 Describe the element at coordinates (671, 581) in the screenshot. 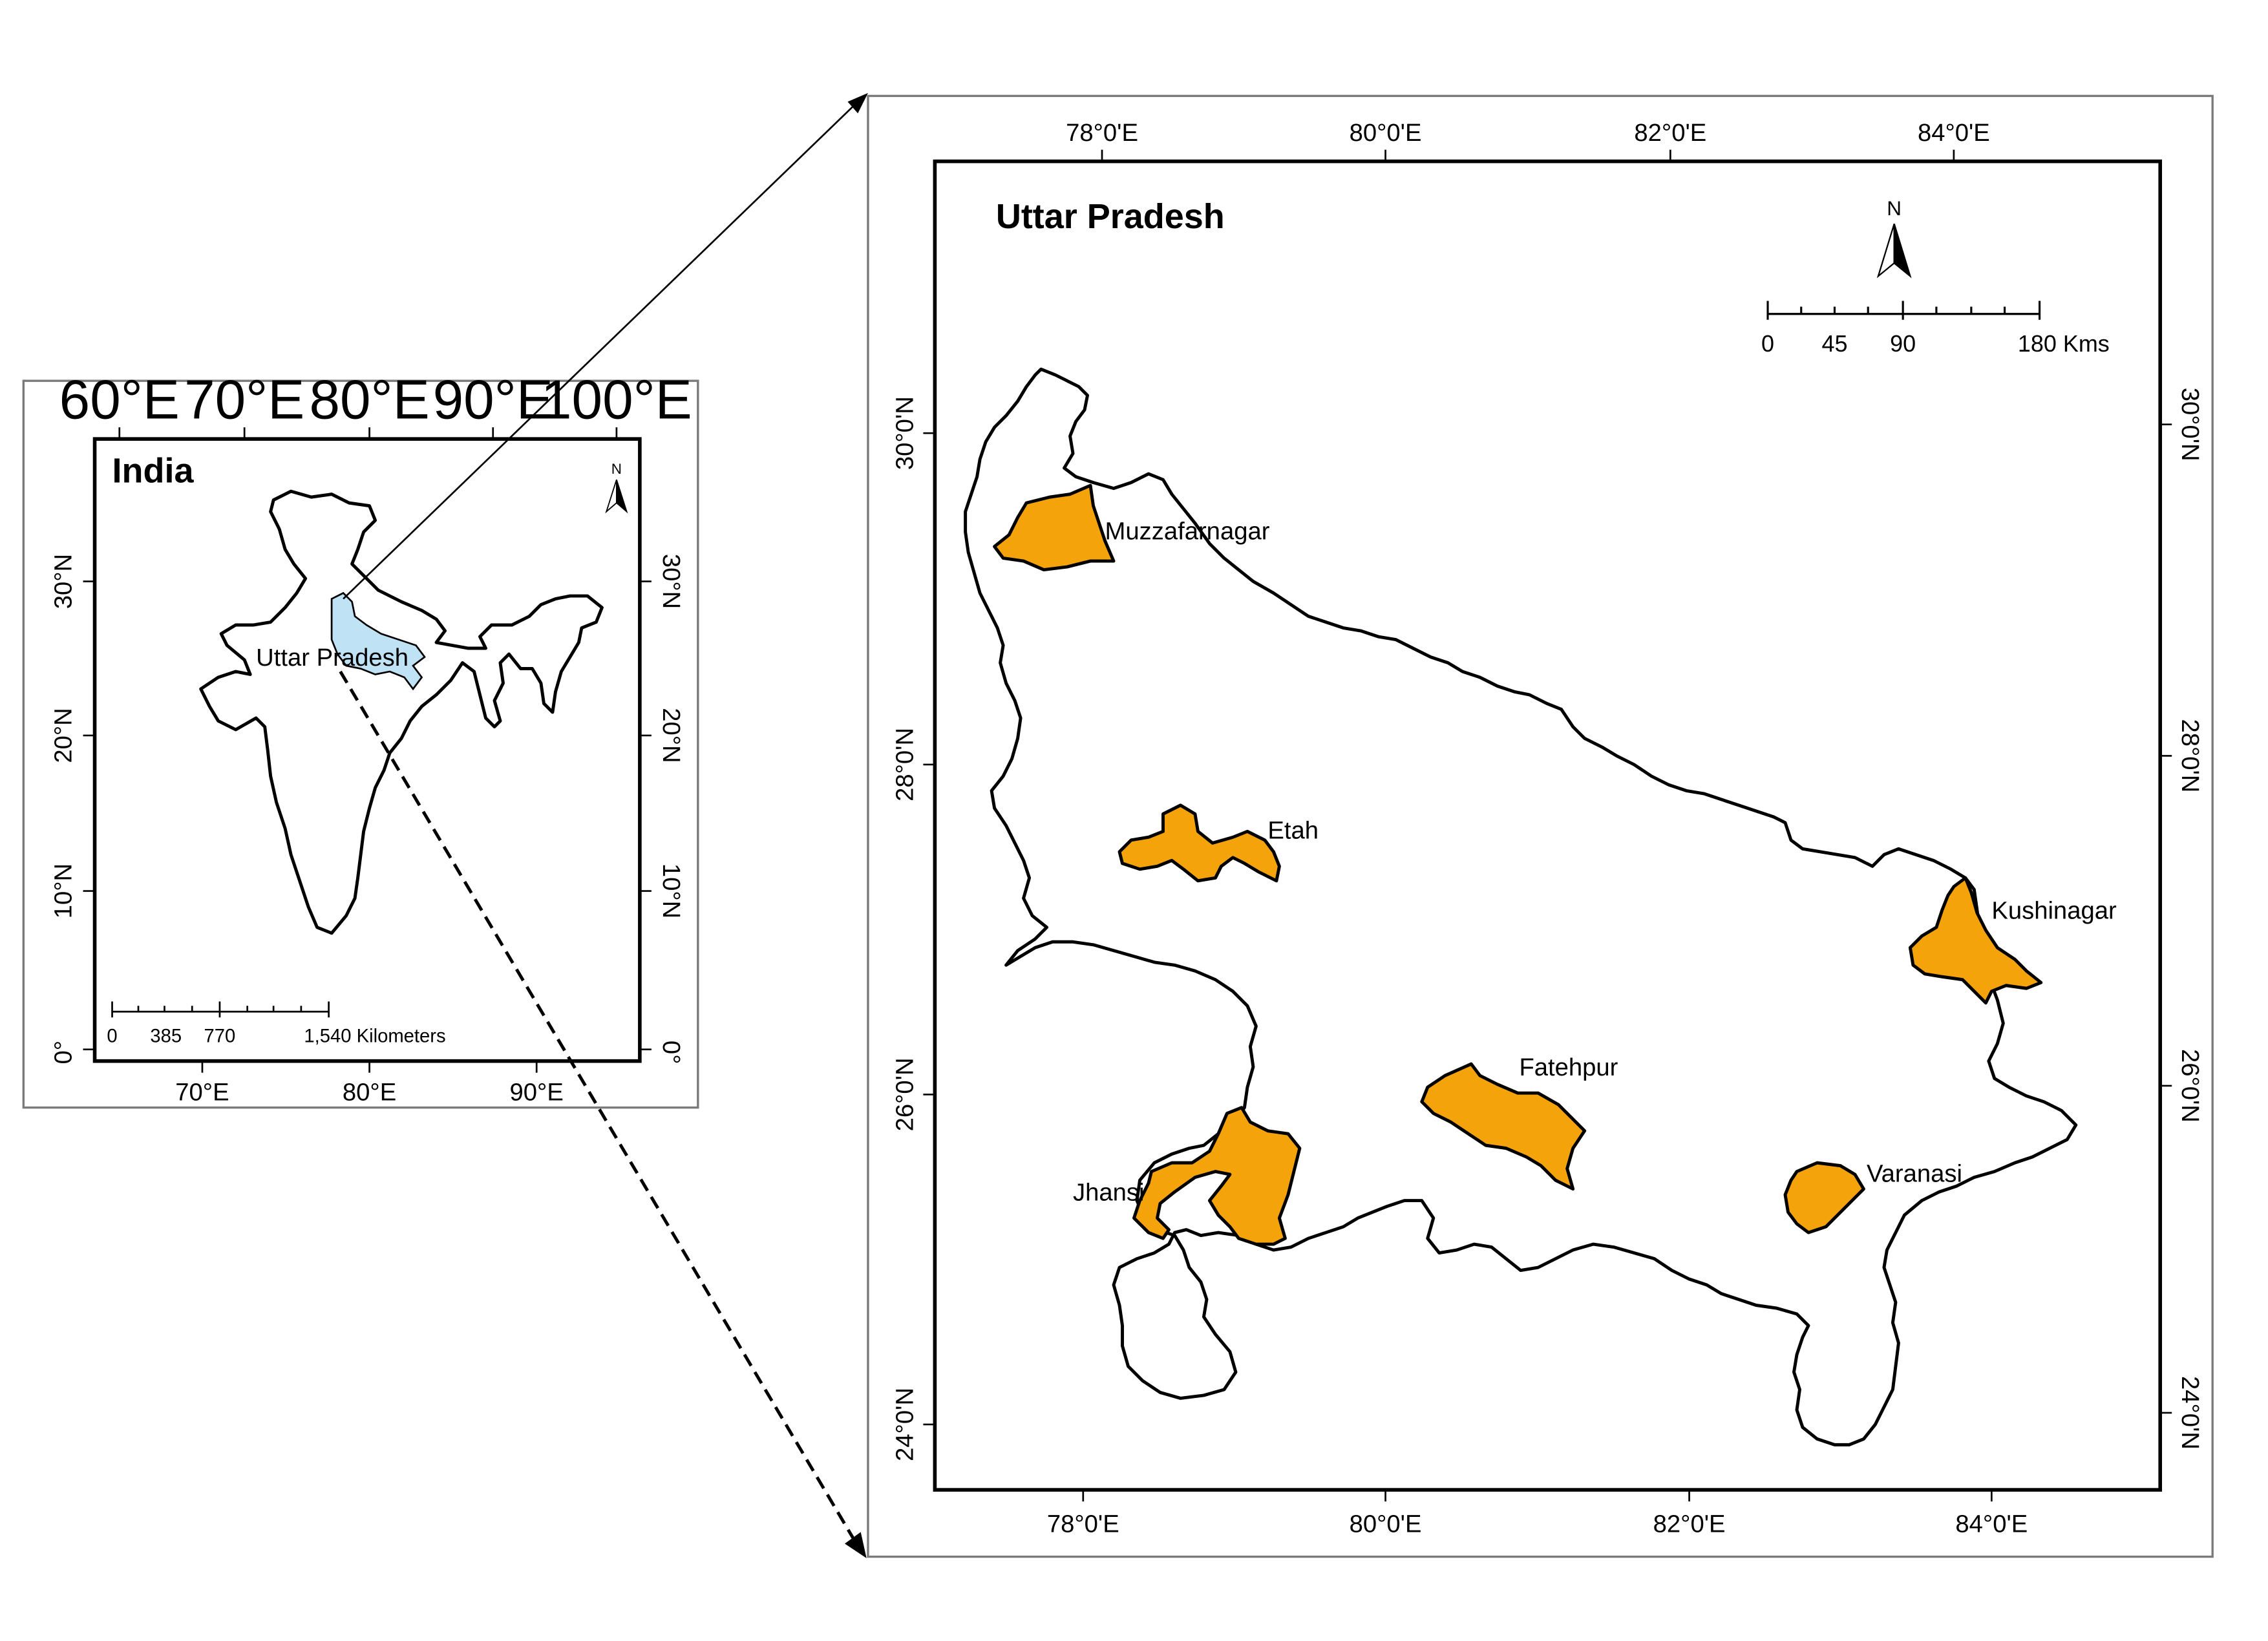

I see `india-right-tick-label: 30°N` at that location.